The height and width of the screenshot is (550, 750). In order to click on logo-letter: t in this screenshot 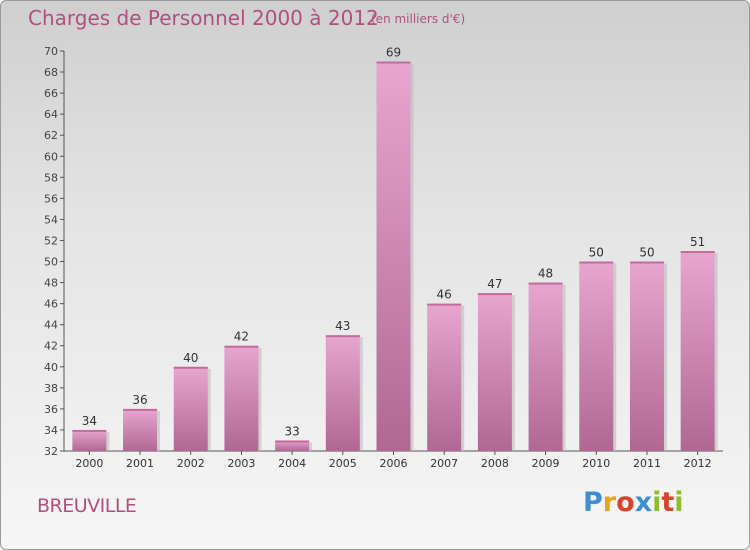, I will do `click(668, 502)`.